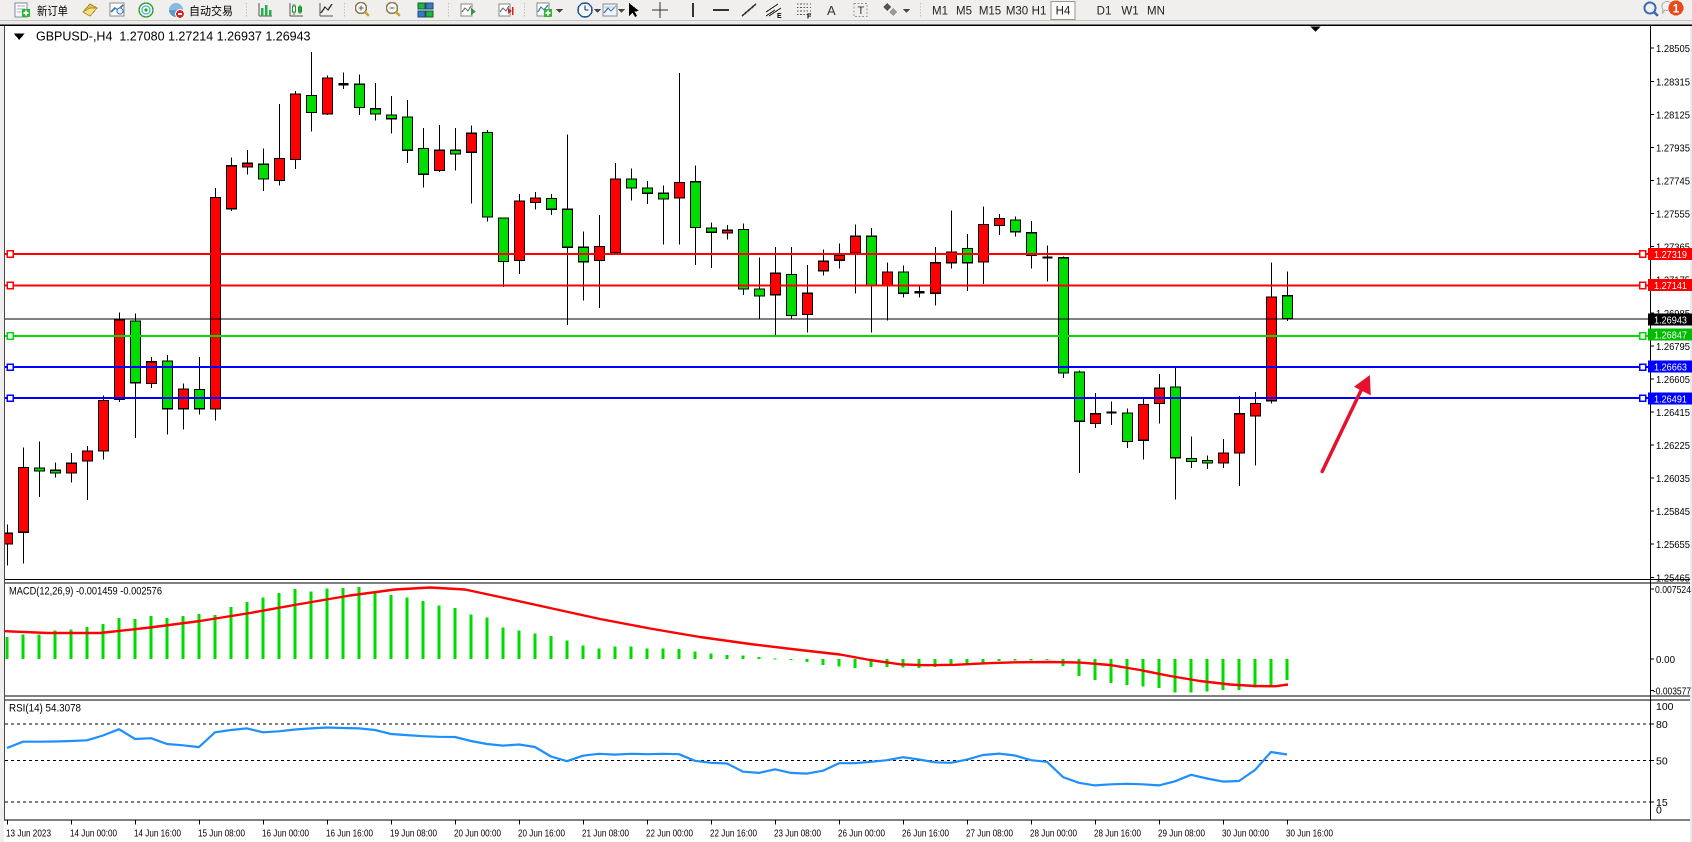  Describe the element at coordinates (52, 11) in the screenshot. I see `svg-text: 新订单` at that location.